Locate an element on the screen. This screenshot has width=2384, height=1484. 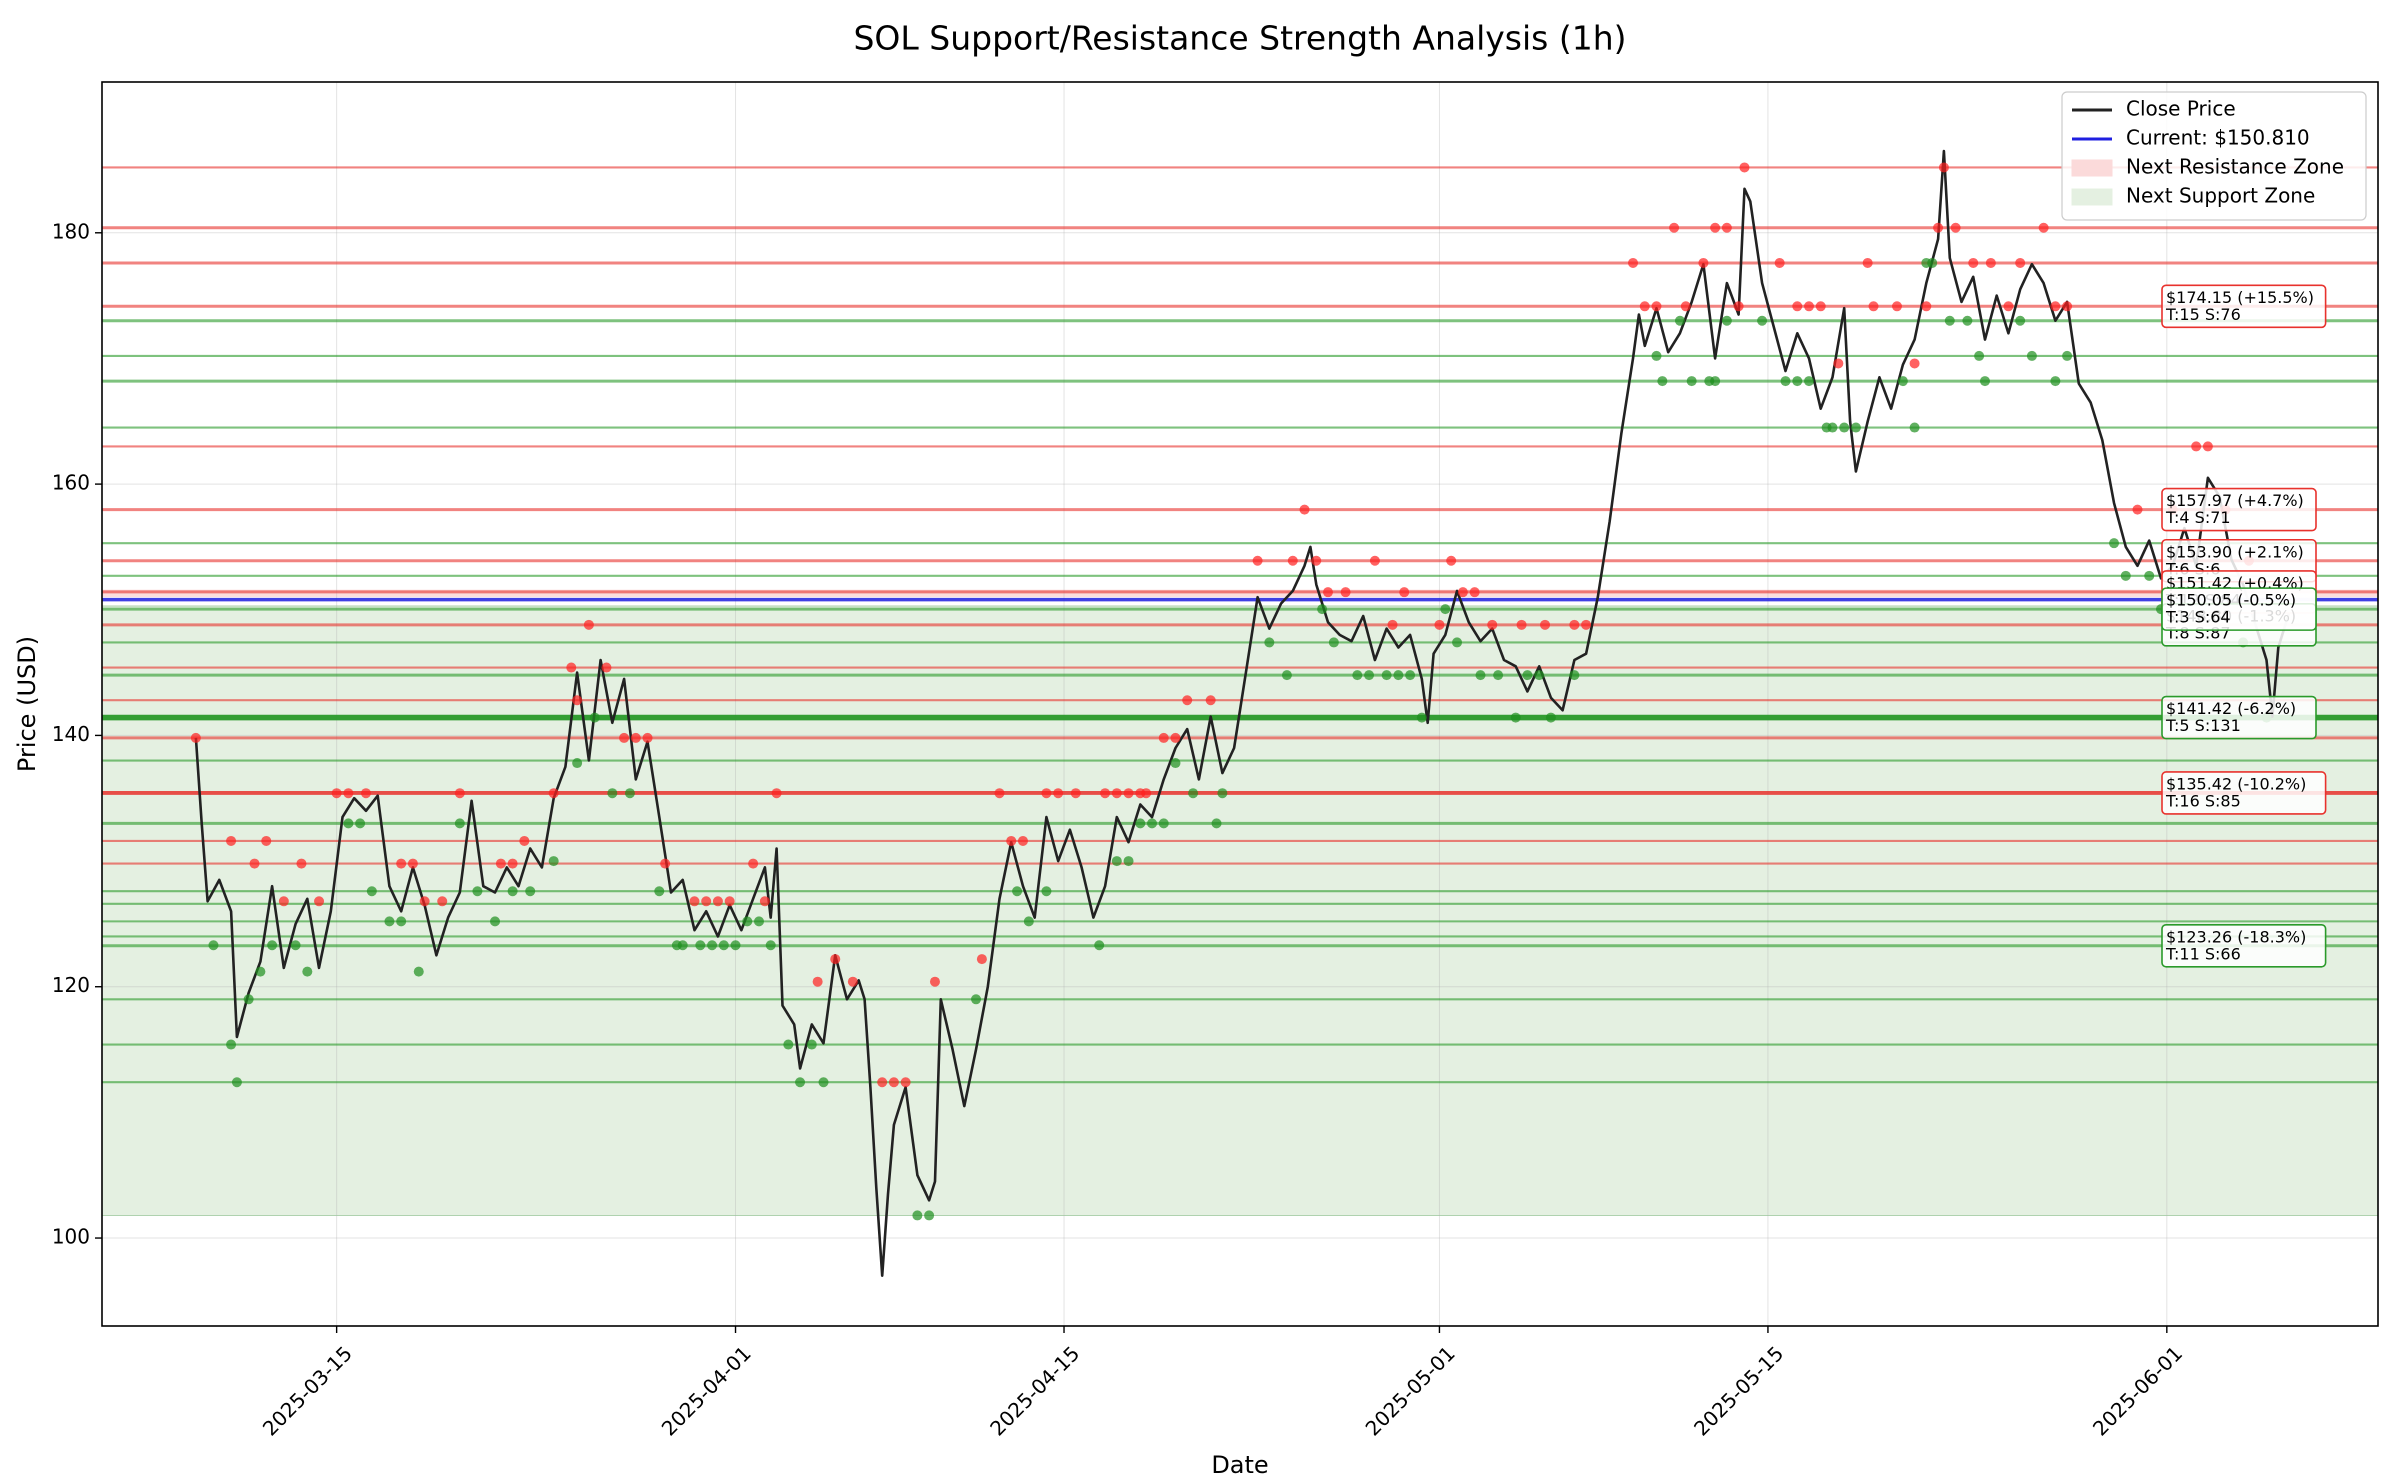
annotation-text: T:3 S:64 is located at coordinates (2198, 617).